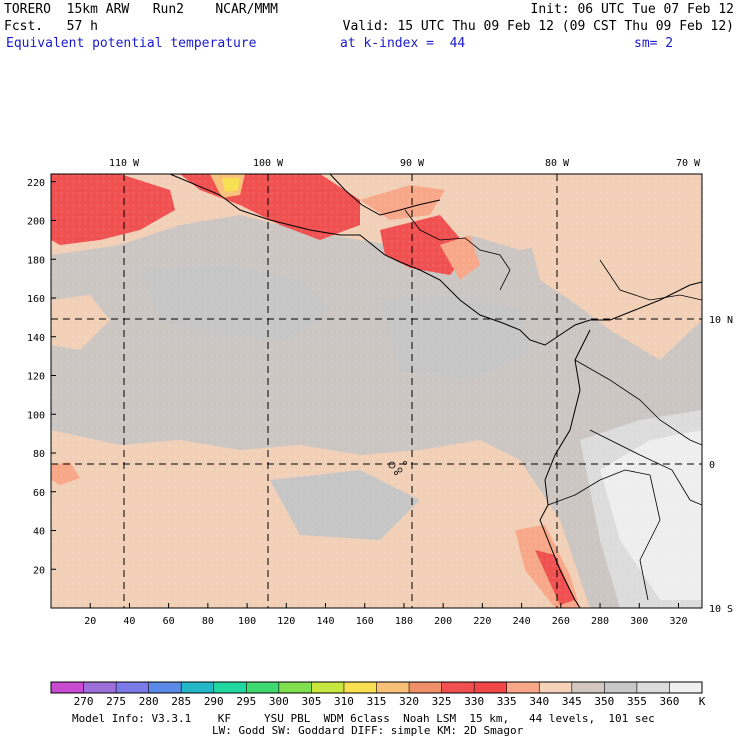 Image resolution: width=740 pixels, height=740 pixels. What do you see at coordinates (409, 701) in the screenshot?
I see `colorbar-level-label: 320` at bounding box center [409, 701].